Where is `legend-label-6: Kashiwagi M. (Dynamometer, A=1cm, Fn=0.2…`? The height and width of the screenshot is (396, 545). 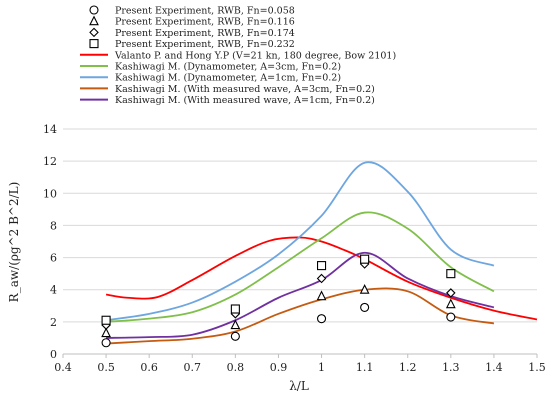 legend-label-6: Kashiwagi M. (Dynamometer, A=1cm, Fn=0.2… is located at coordinates (228, 78).